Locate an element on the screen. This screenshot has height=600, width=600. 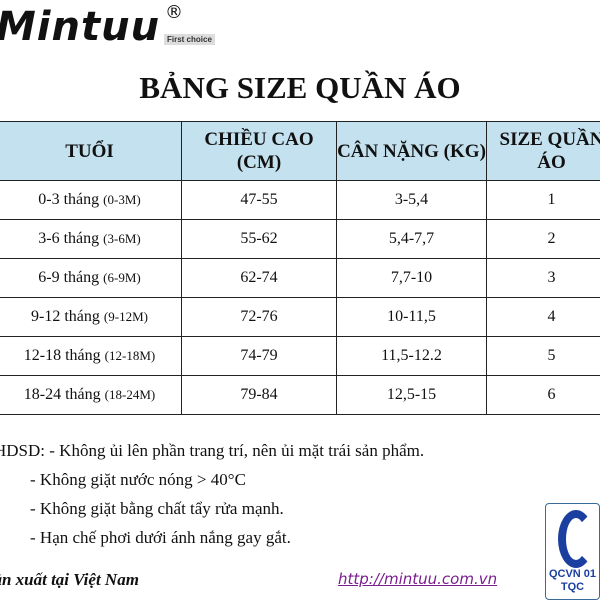
age-label: 3-6 tháng is located at coordinates (69, 238).